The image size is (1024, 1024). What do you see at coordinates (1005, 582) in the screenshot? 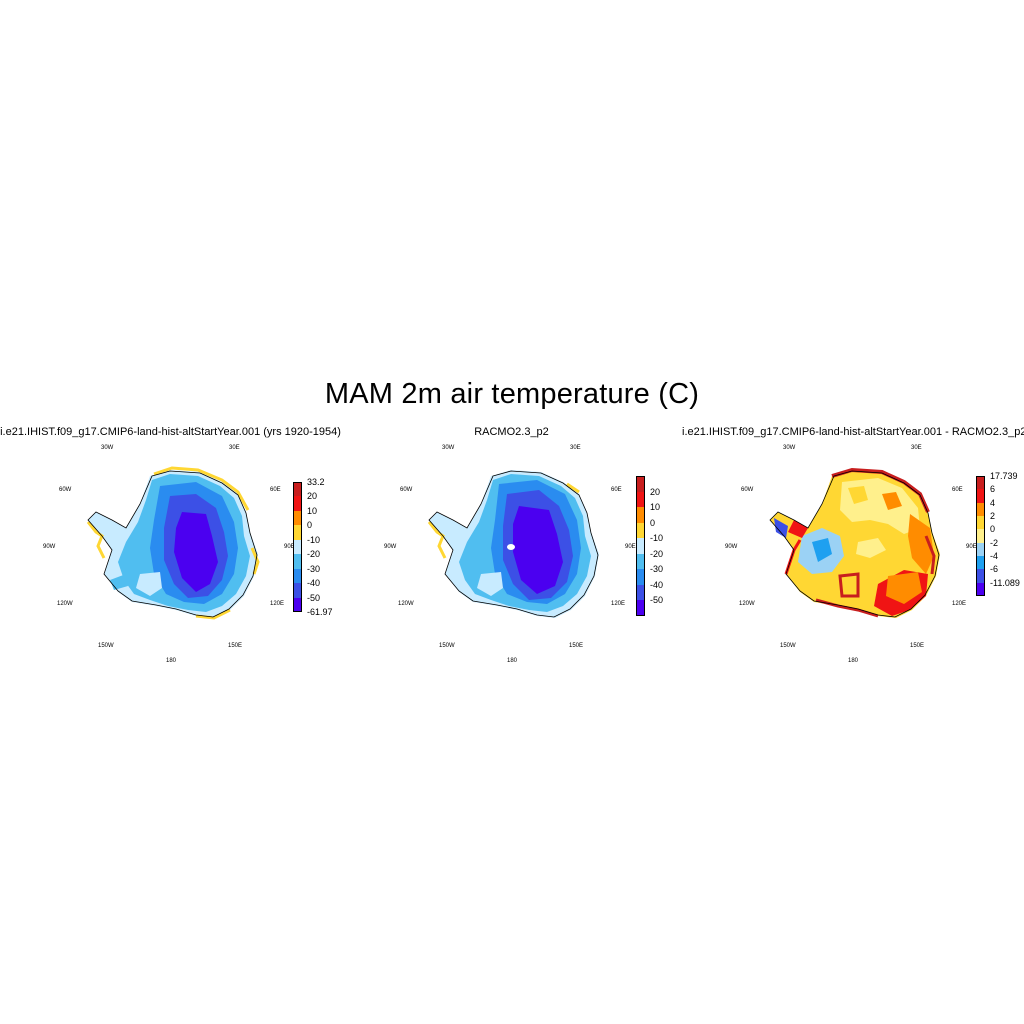
I see `colorbar-label: -11.089` at bounding box center [1005, 582].